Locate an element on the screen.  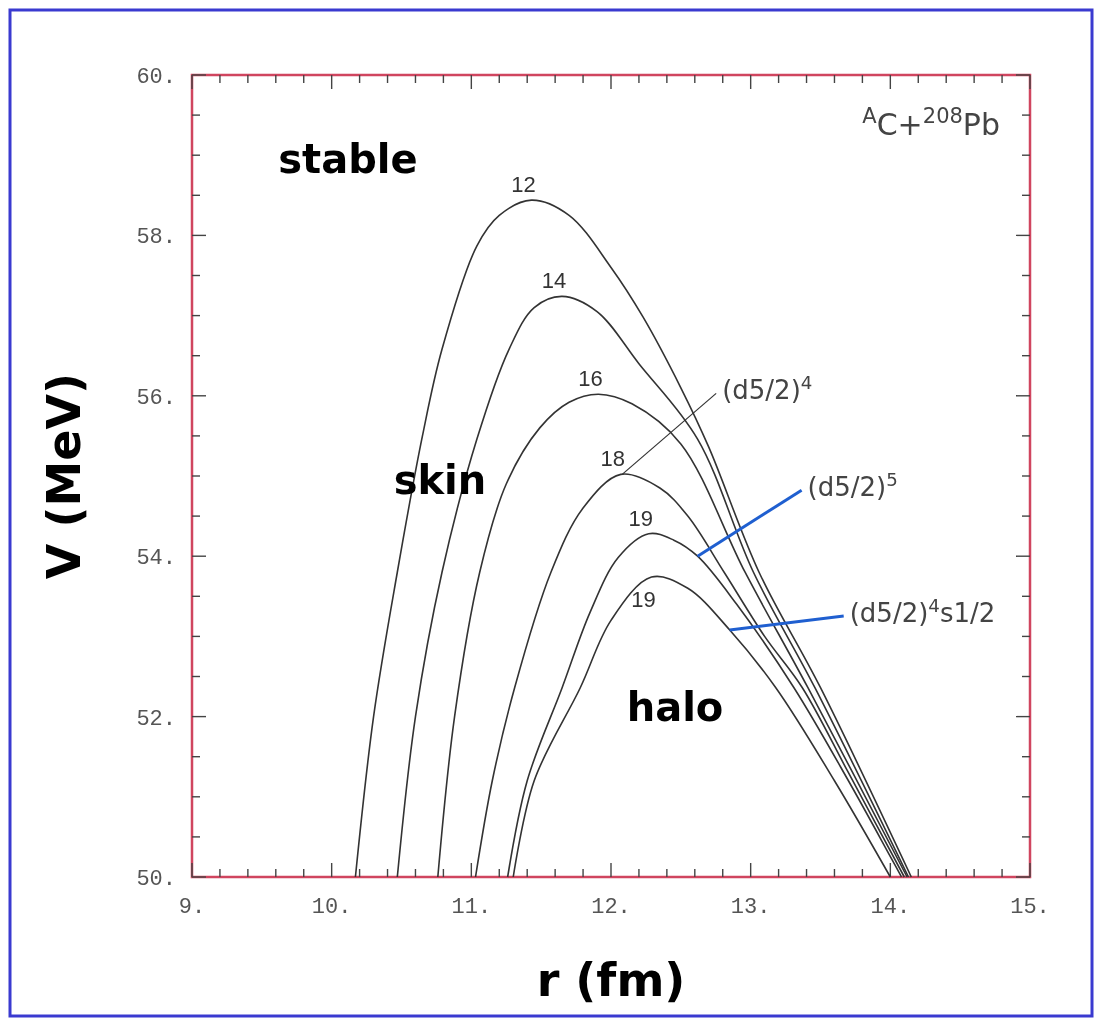
x-tick-label: 9. is located at coordinates (192, 907).